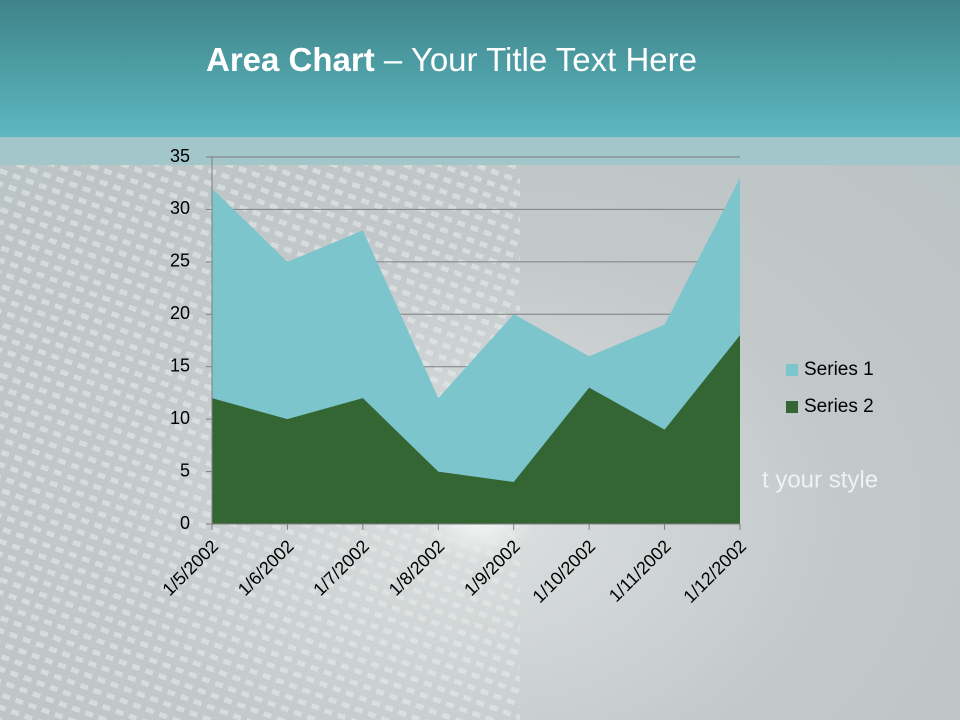 The image size is (960, 725). Describe the element at coordinates (180, 208) in the screenshot. I see `y-tick-label: 30` at that location.